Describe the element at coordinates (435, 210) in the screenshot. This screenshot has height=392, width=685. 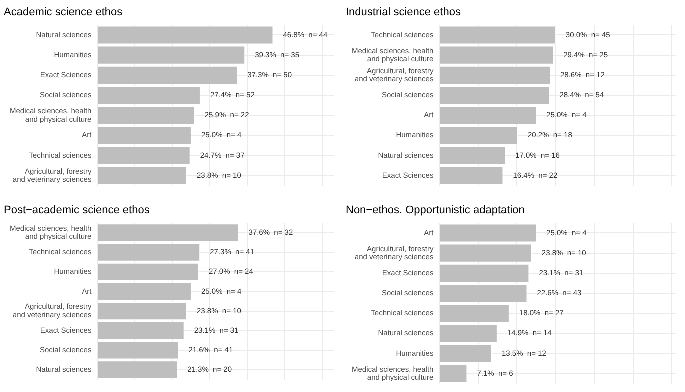
I see `chart-title: Non−ethos. Opportunistic adaptation` at that location.